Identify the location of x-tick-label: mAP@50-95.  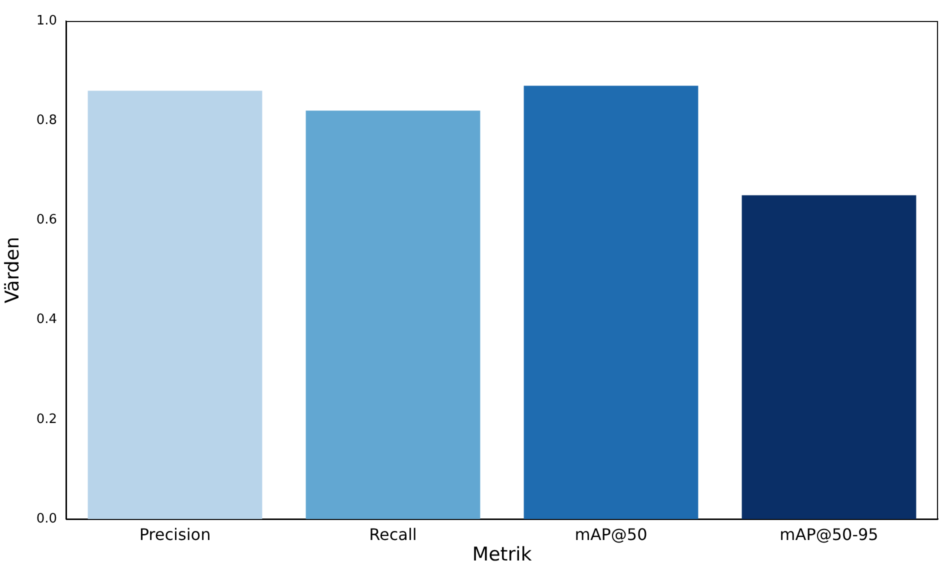
(829, 534).